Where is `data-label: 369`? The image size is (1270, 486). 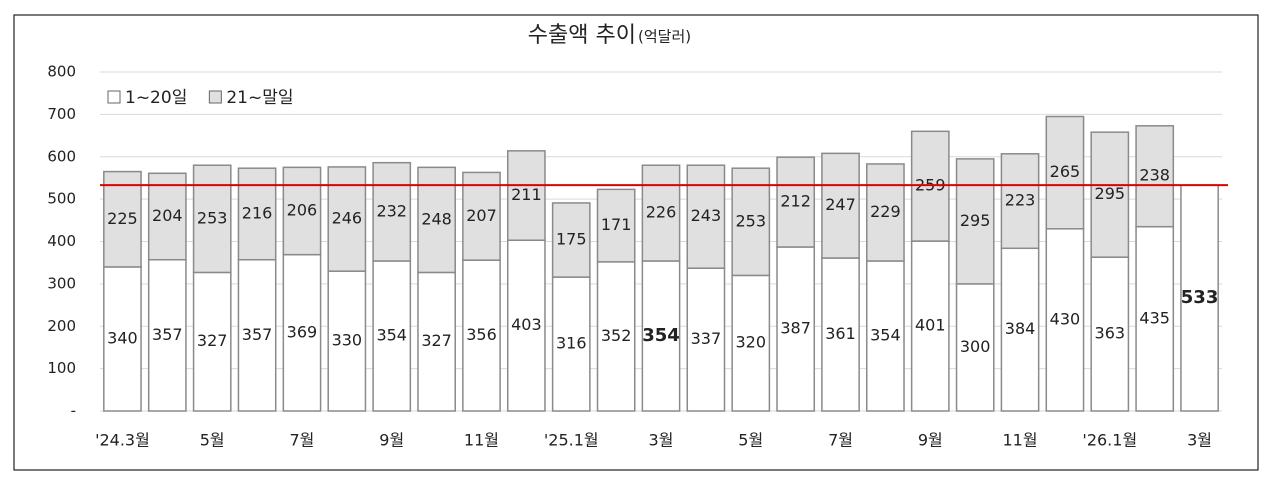
data-label: 369 is located at coordinates (302, 331).